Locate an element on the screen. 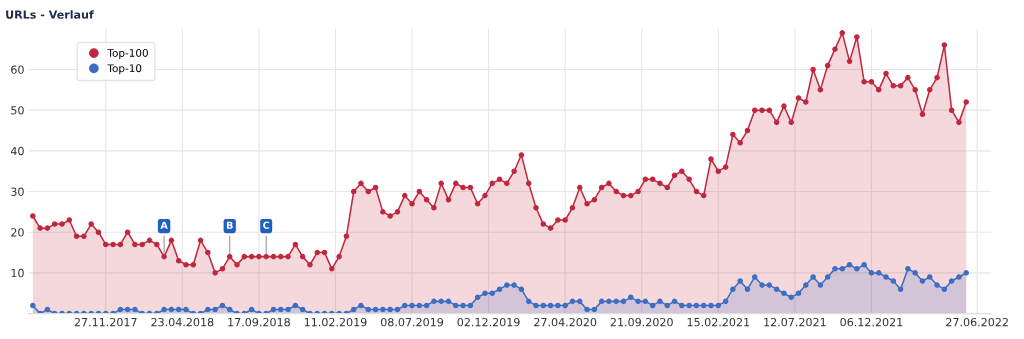 Image resolution: width=1024 pixels, height=339 pixels. x-tick-label: 27.11.2017 is located at coordinates (105, 322).